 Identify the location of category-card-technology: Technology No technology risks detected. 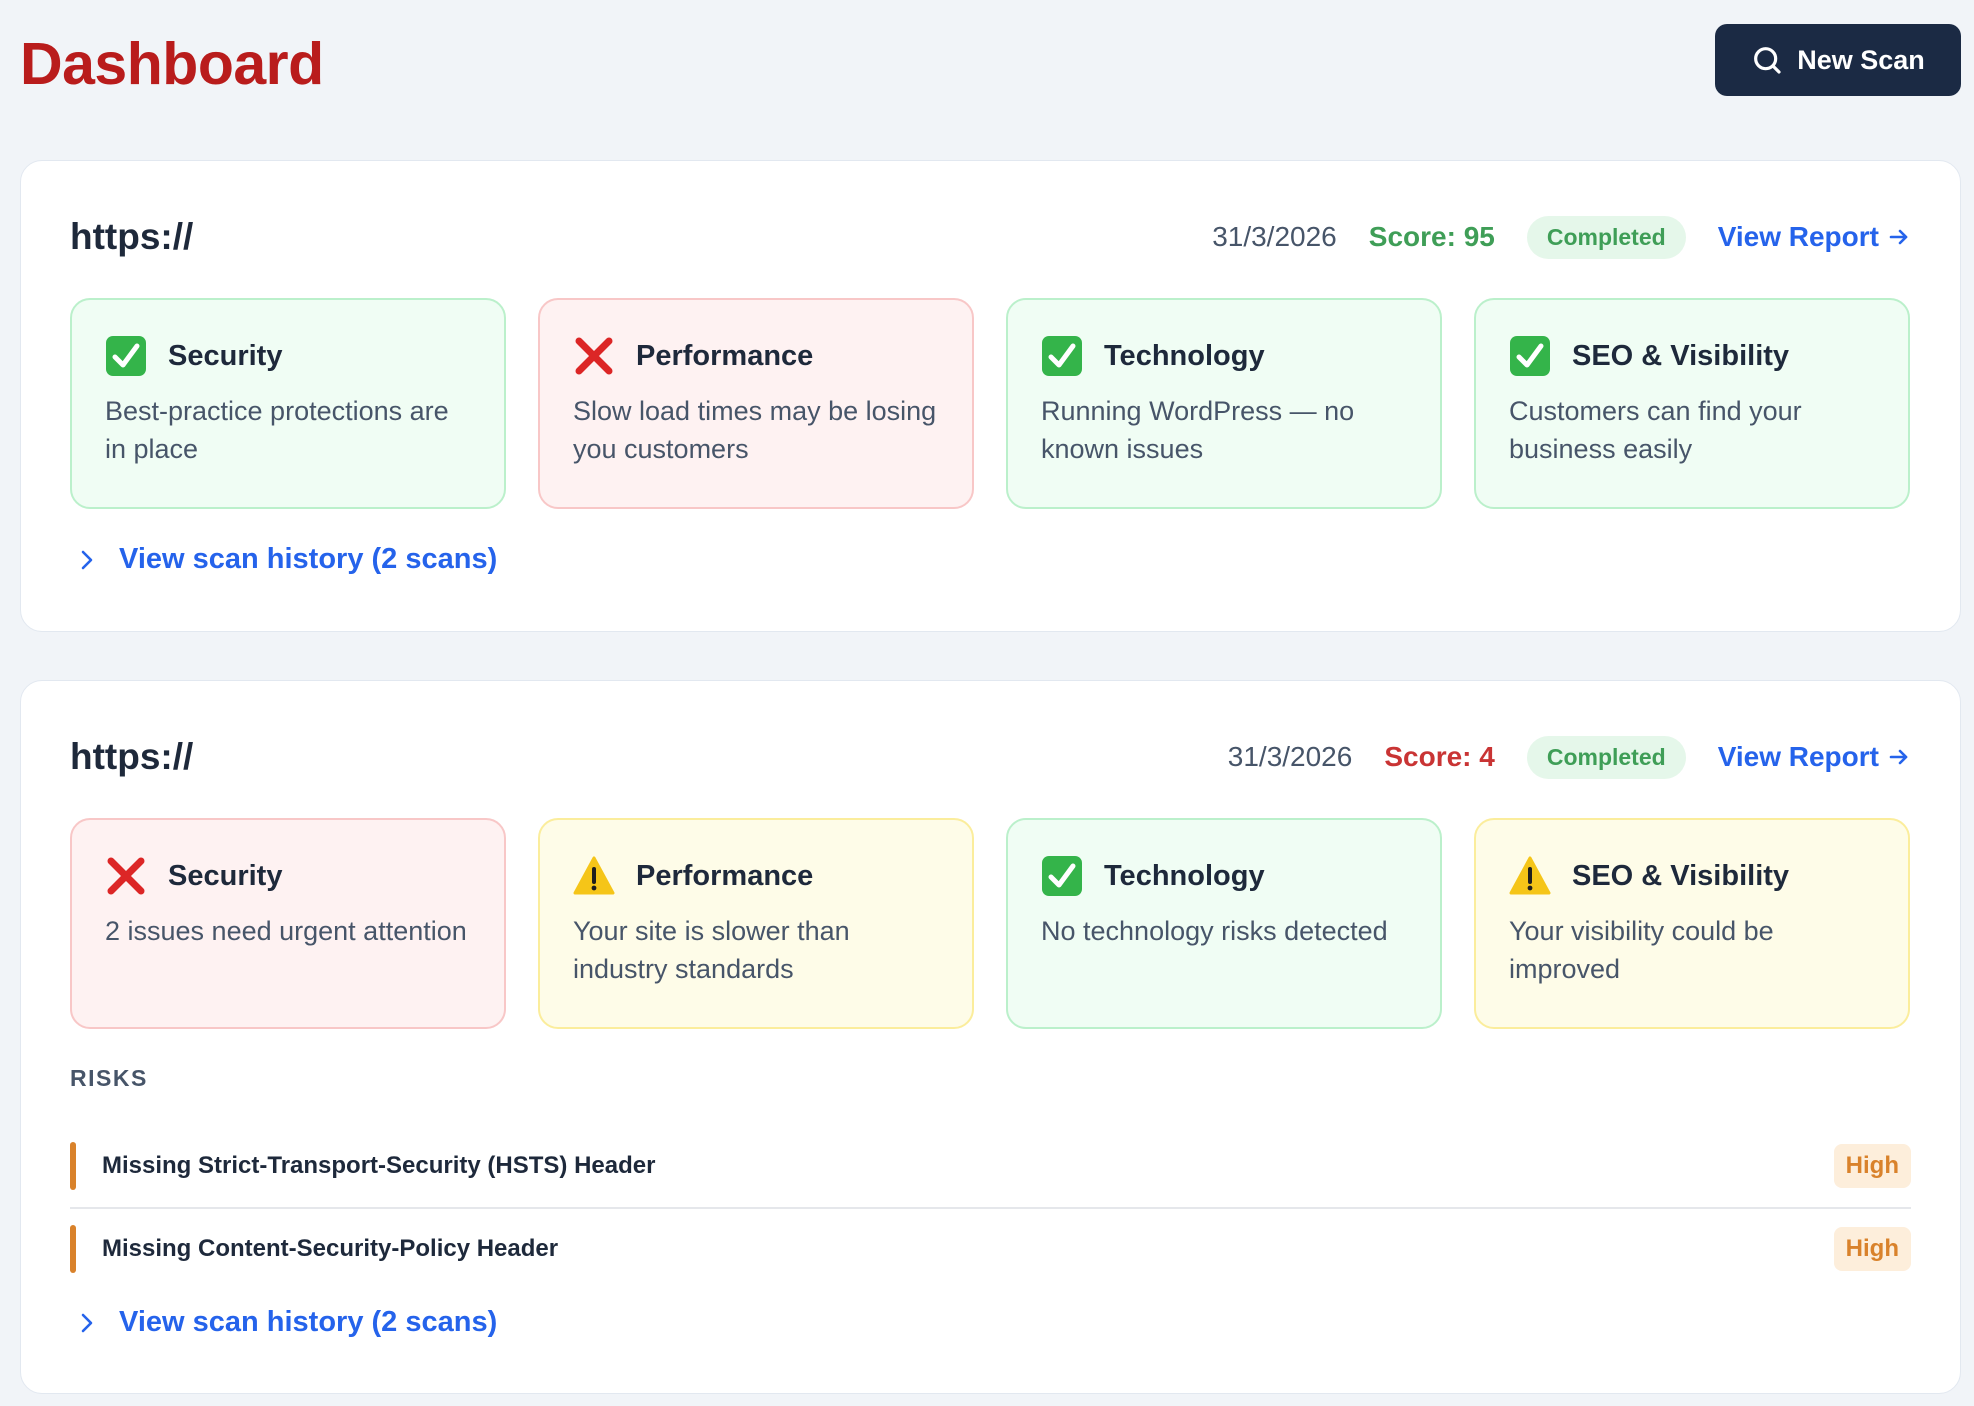
(1224, 923).